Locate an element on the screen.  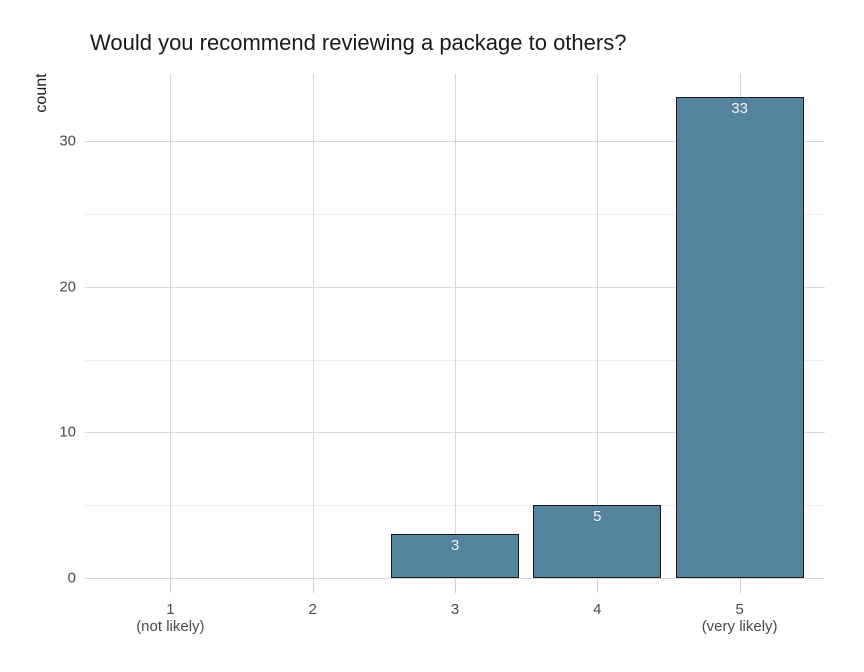
bar-value-label: 5 is located at coordinates (597, 517).